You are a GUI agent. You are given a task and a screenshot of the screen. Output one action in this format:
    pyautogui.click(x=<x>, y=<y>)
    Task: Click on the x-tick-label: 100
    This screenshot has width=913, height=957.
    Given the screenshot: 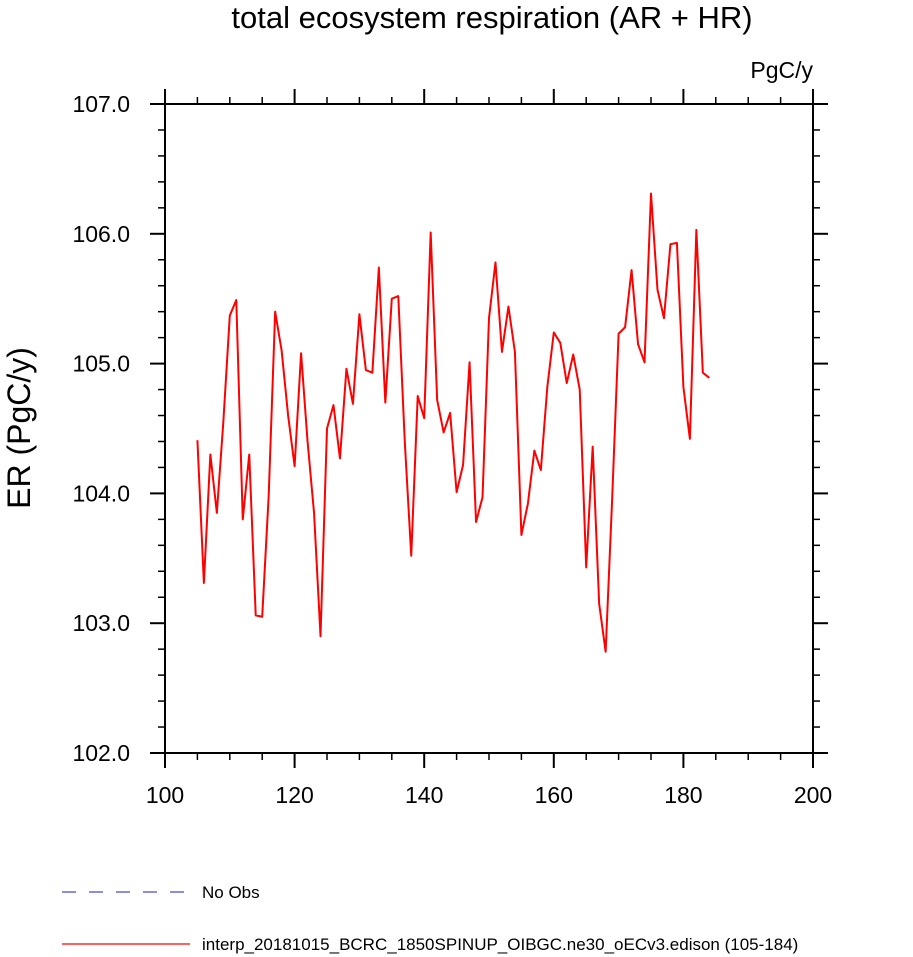 What is the action you would take?
    pyautogui.click(x=165, y=795)
    